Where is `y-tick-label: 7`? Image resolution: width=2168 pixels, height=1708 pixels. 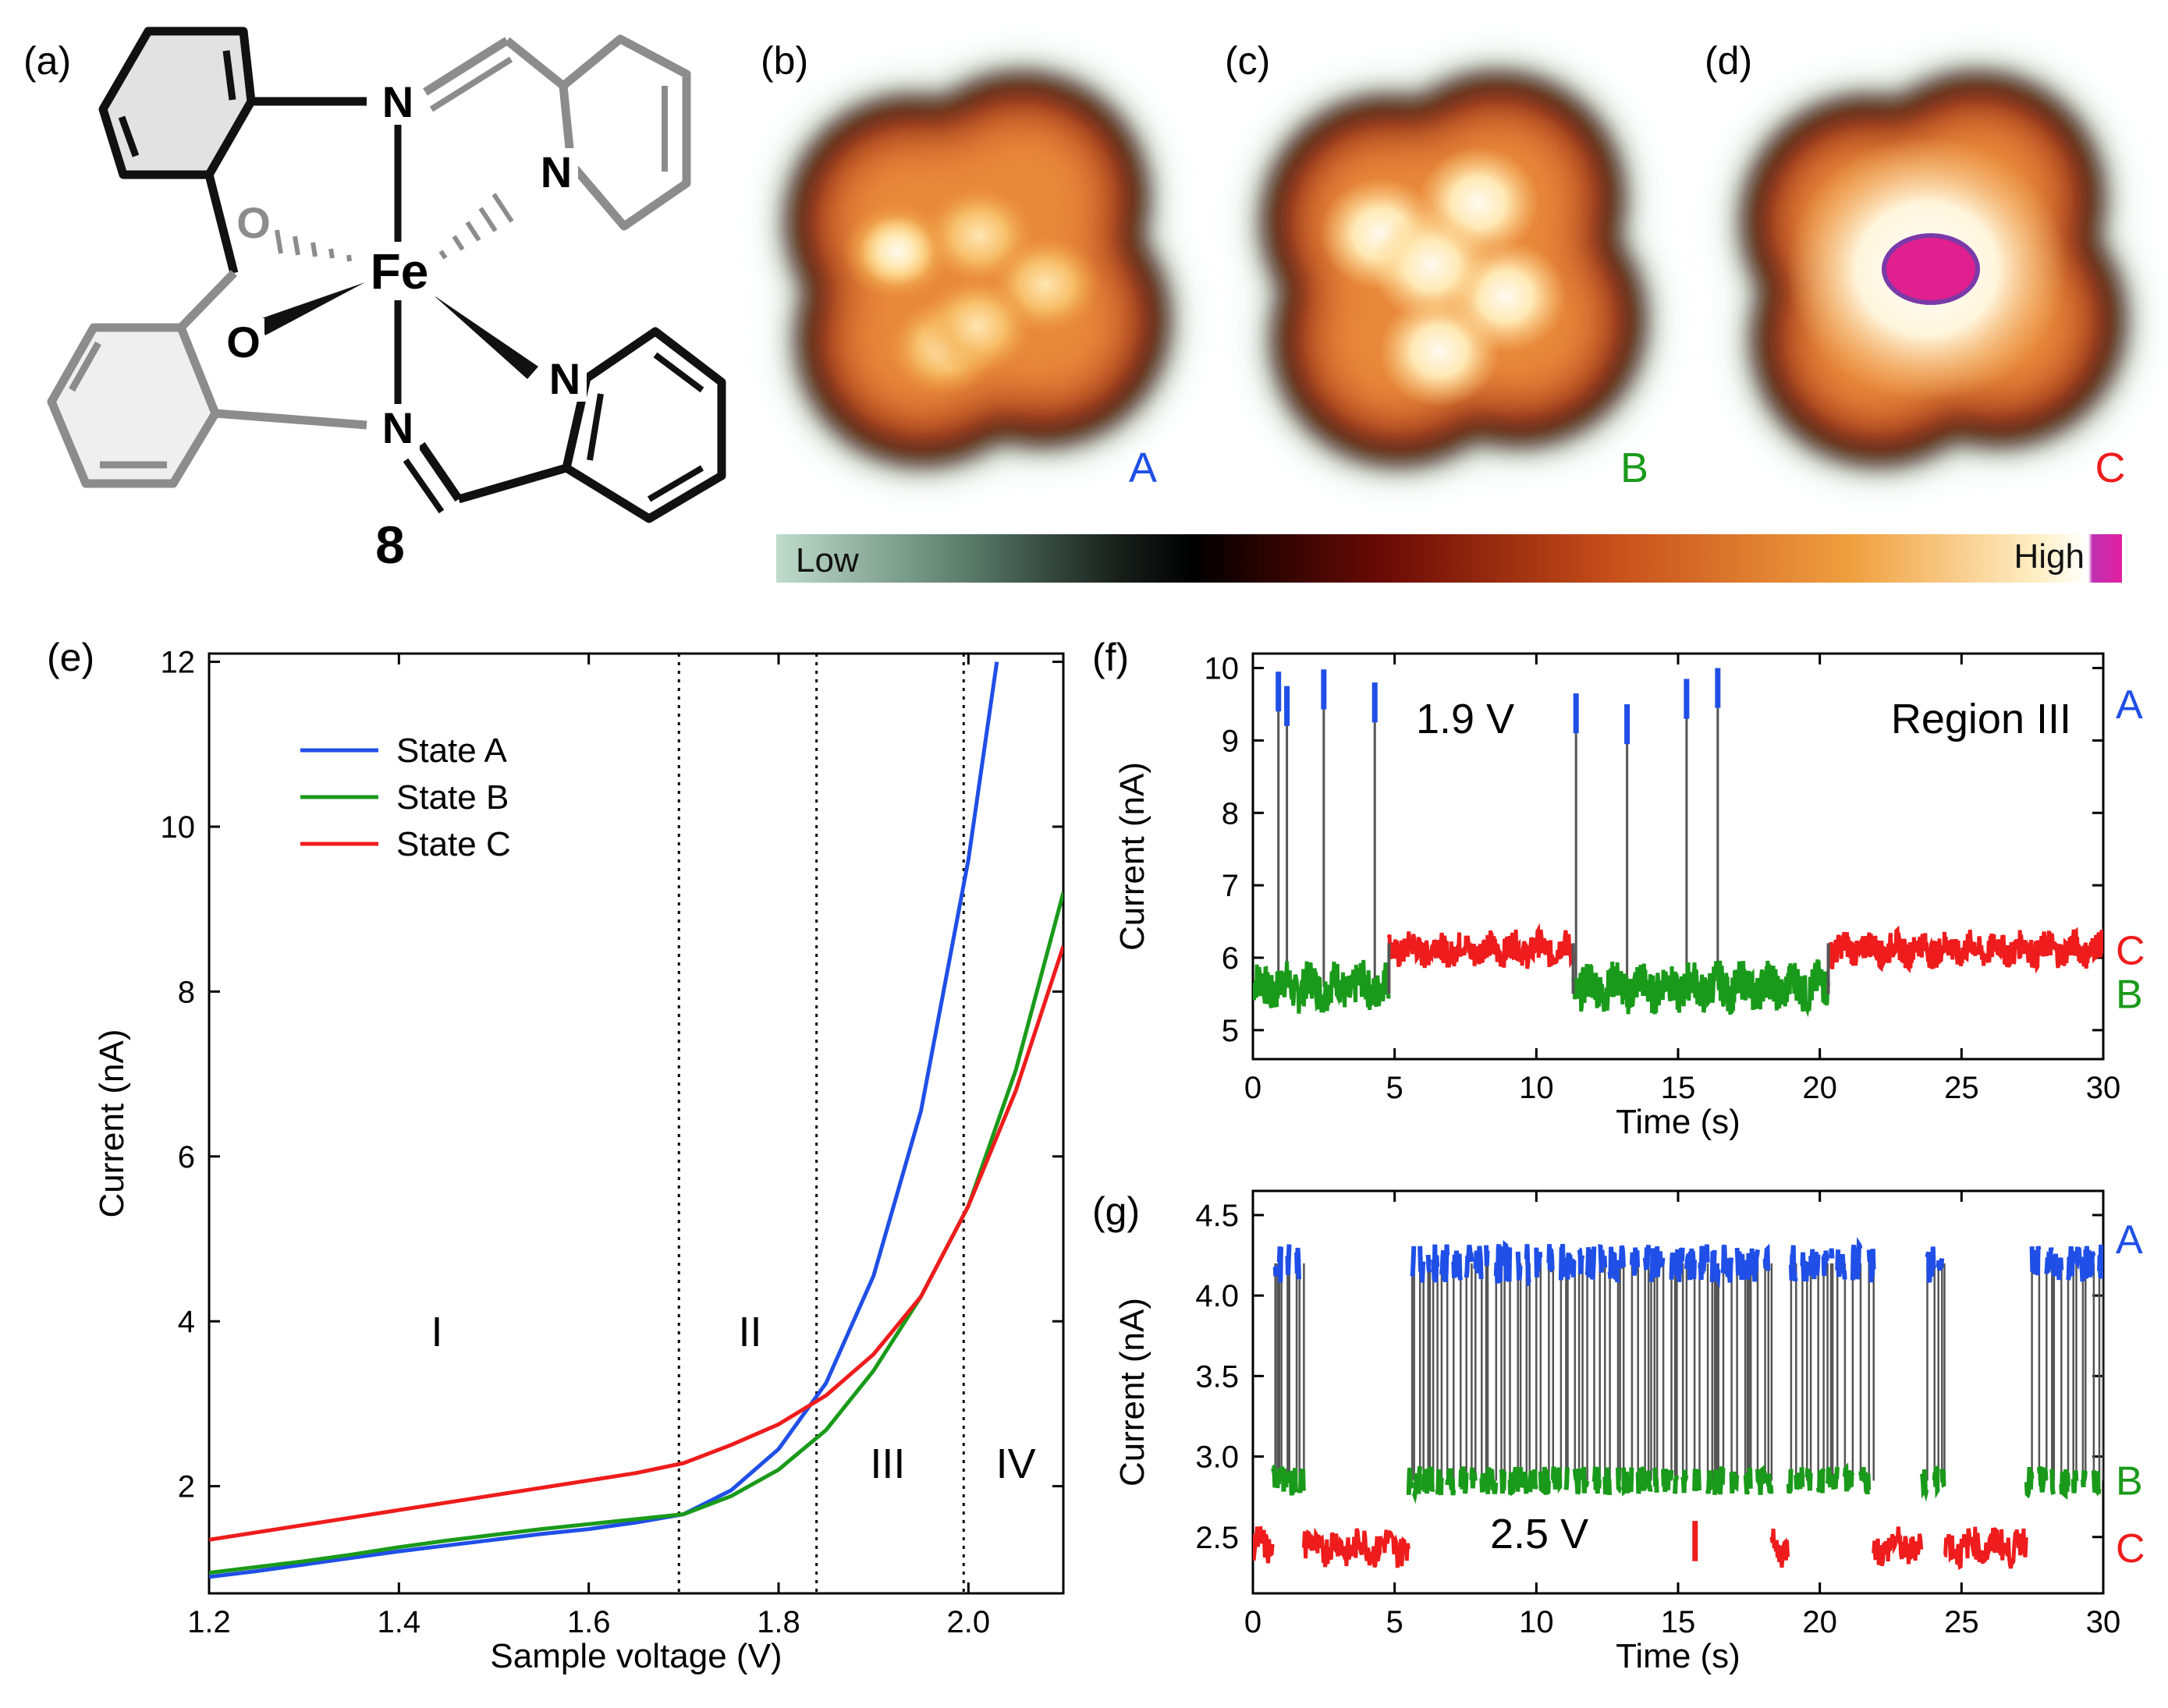 y-tick-label: 7 is located at coordinates (1230, 886).